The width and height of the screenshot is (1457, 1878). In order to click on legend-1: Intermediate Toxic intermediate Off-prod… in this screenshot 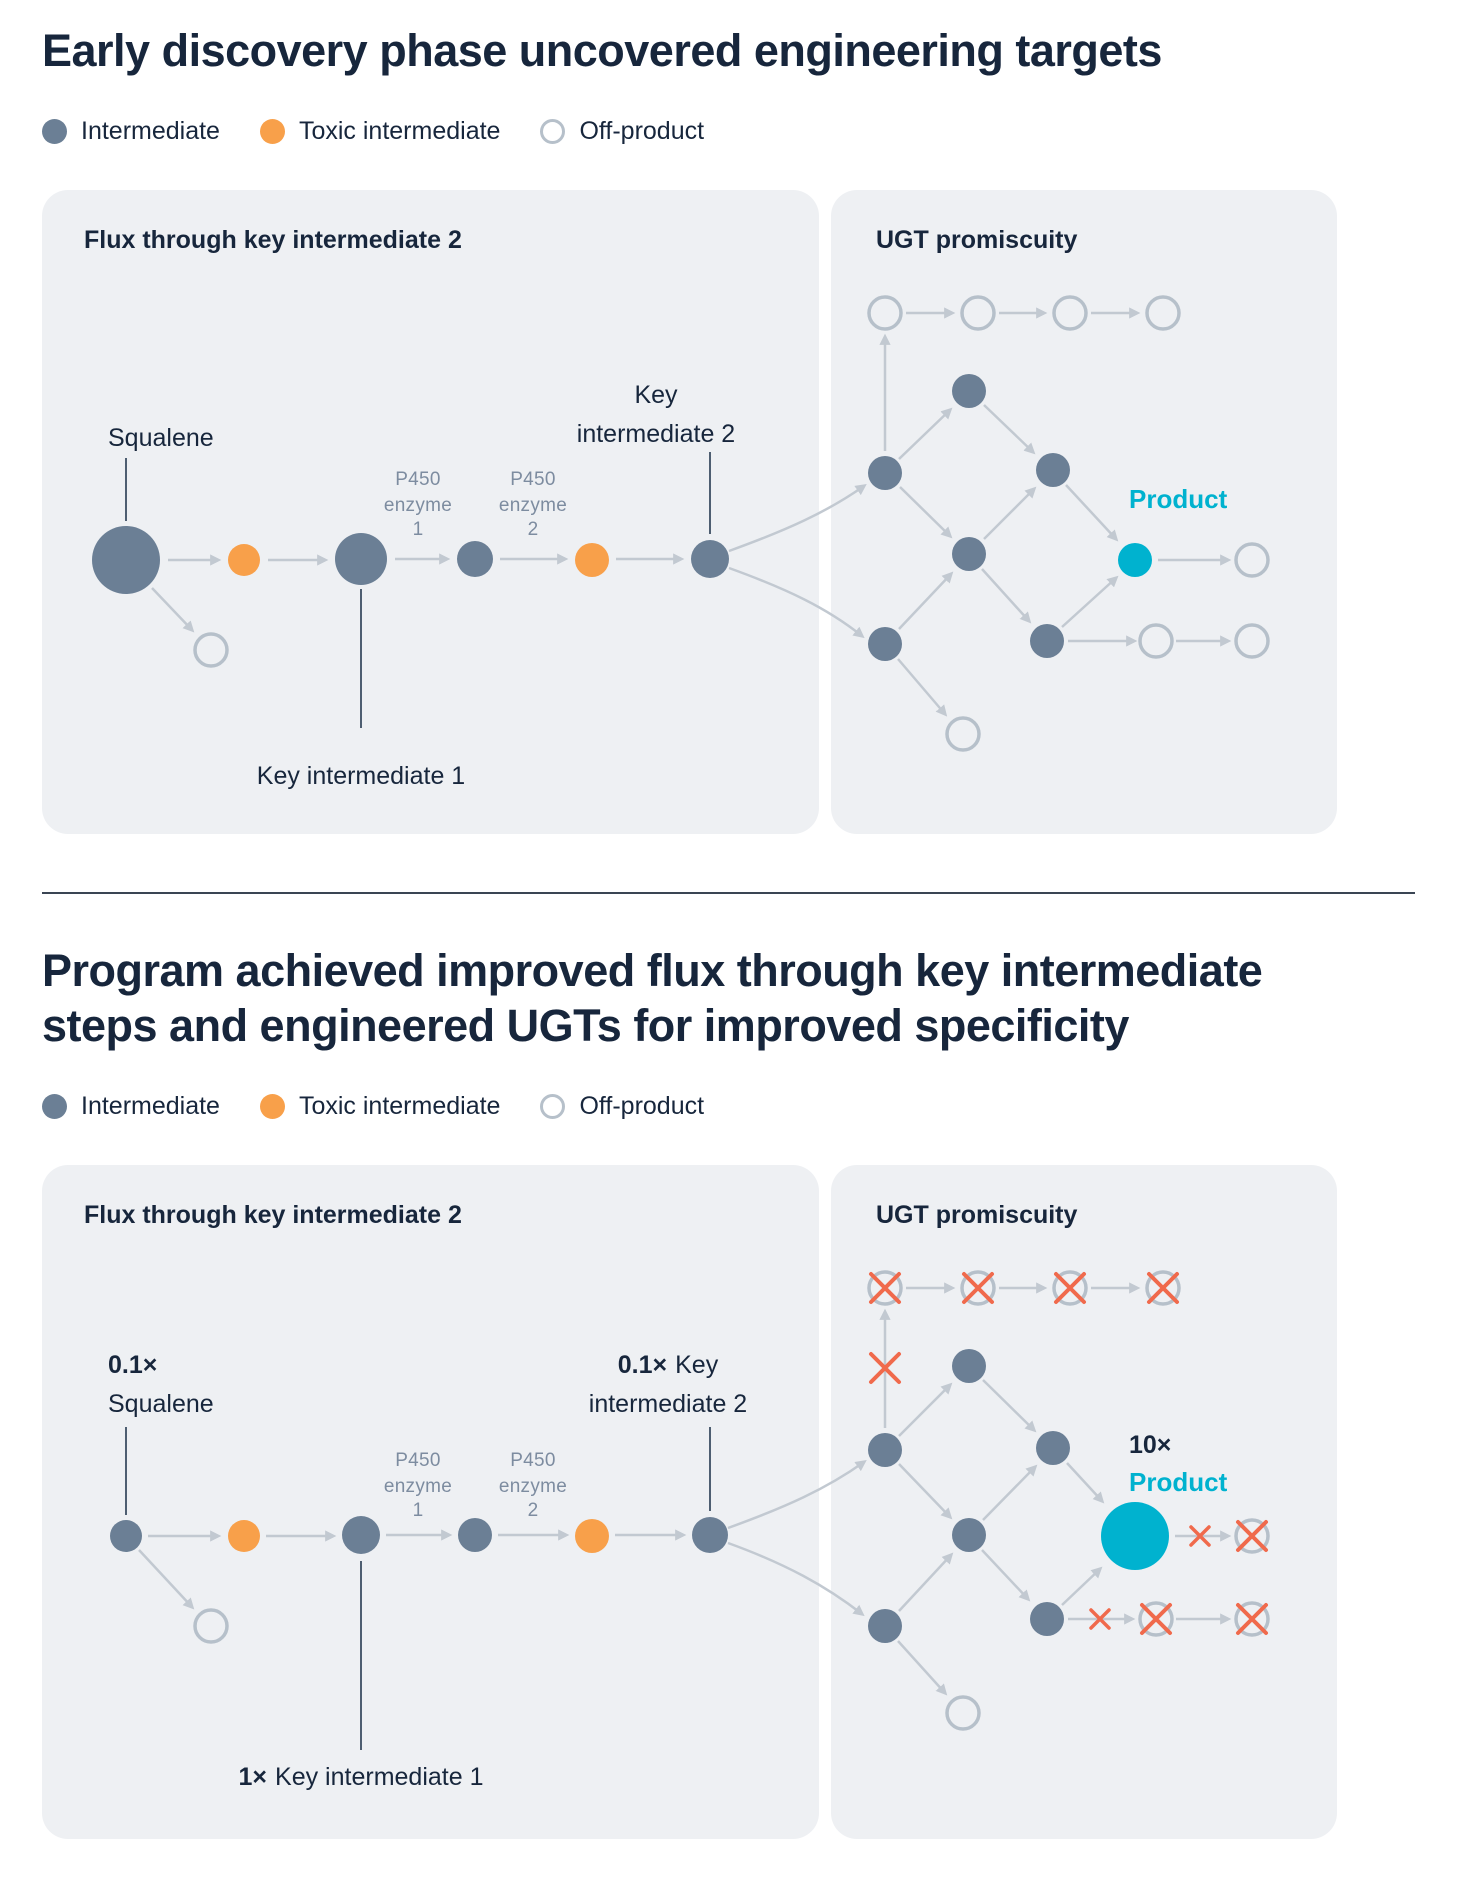, I will do `click(728, 131)`.